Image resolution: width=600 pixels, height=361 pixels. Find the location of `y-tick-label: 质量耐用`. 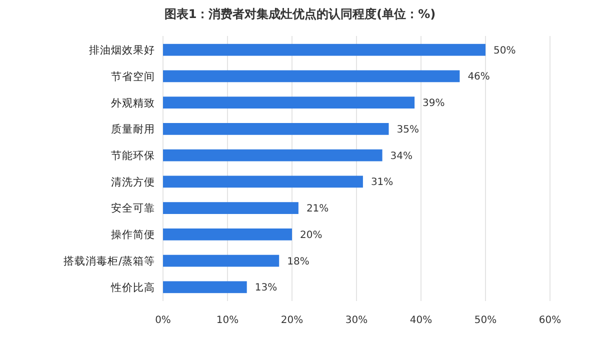

y-tick-label: 质量耐用 is located at coordinates (133, 129).